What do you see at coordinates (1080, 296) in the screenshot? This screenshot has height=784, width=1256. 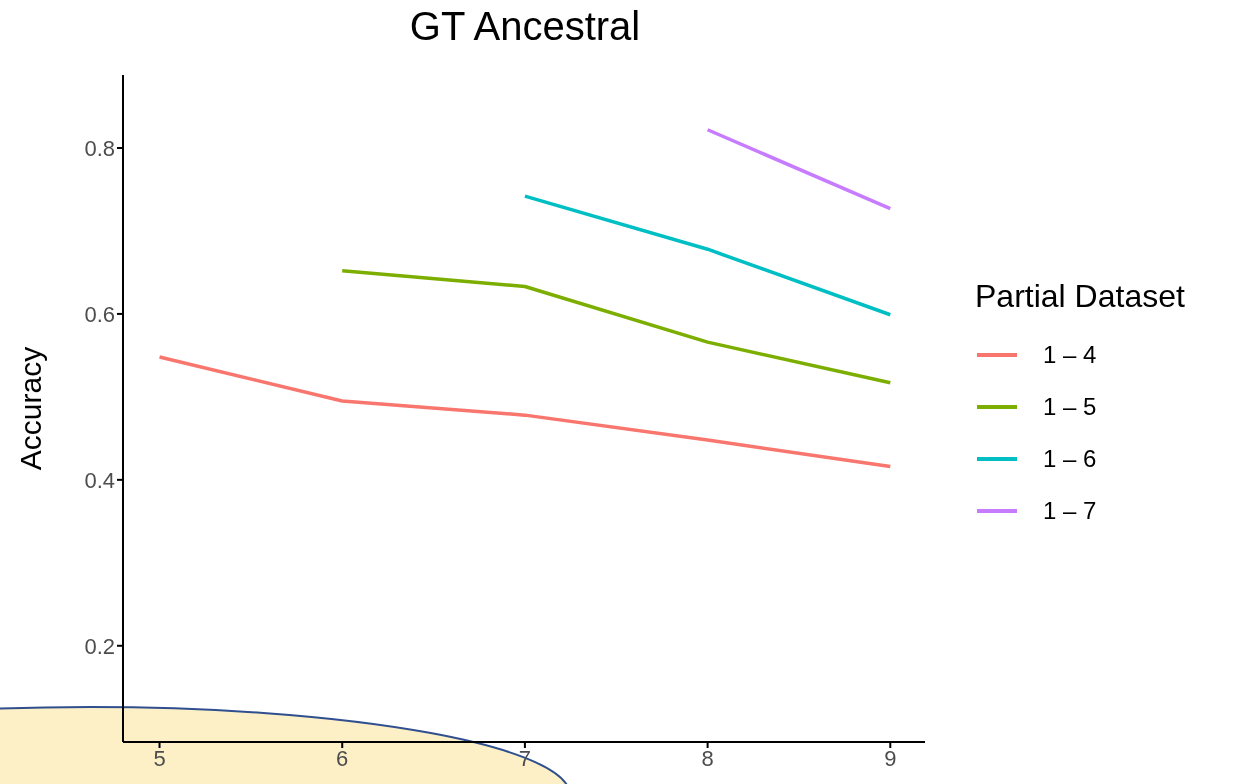 I see `legend-title: Partial Dataset` at bounding box center [1080, 296].